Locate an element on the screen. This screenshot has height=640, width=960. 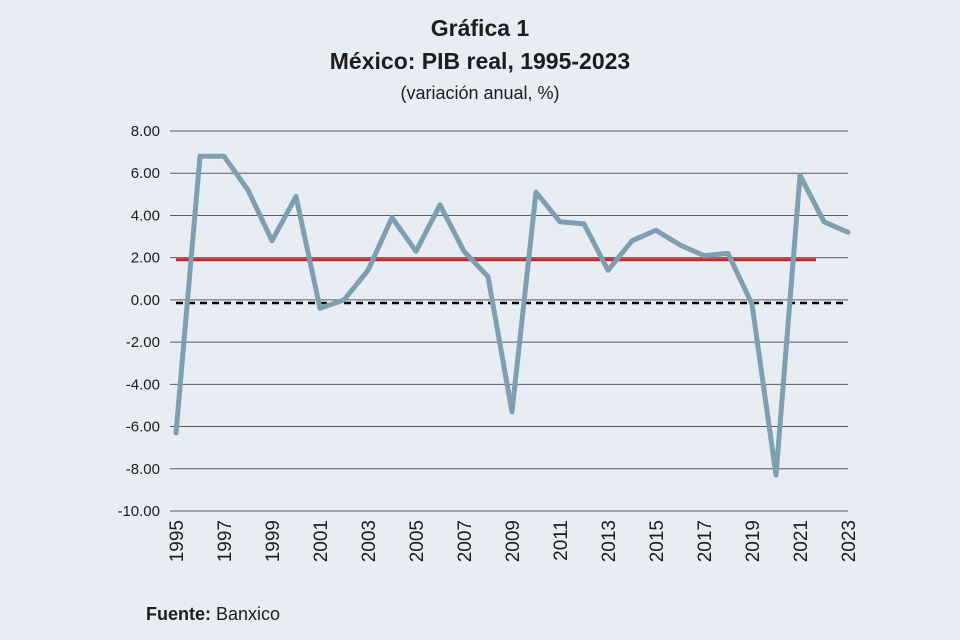
source-label: Fuente: is located at coordinates (178, 614).